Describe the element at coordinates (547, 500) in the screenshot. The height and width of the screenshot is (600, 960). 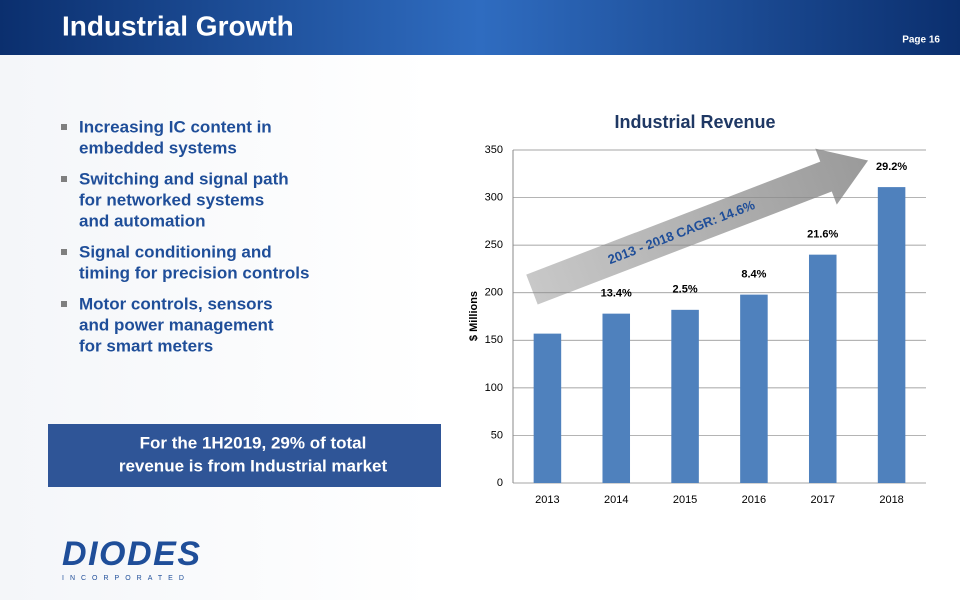
I see `x-tick-label: 2013` at that location.